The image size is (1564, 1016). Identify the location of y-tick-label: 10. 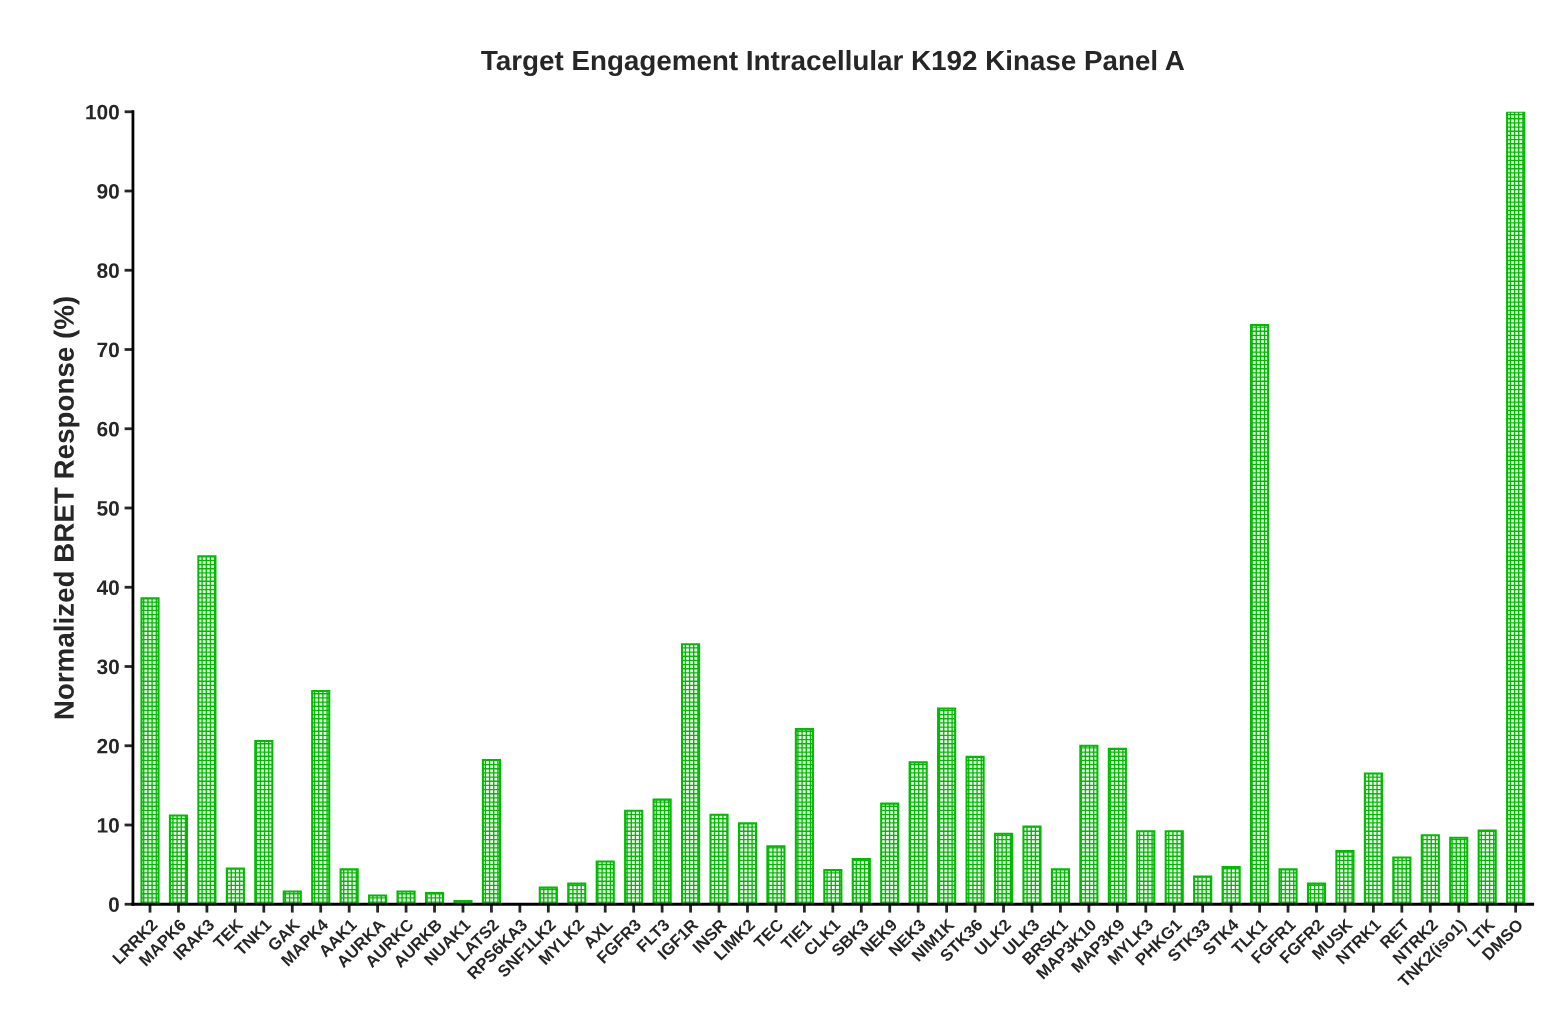
(108, 825).